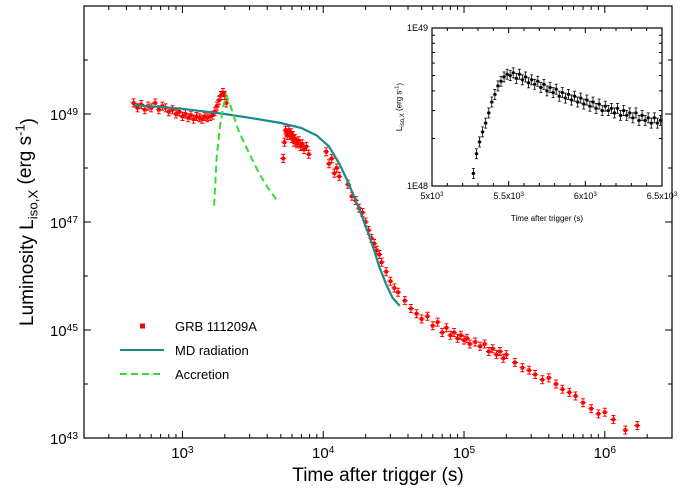 The image size is (682, 494). Describe the element at coordinates (188, 350) in the screenshot. I see `legend: GRB 111209A MD radiation Accretion` at that location.